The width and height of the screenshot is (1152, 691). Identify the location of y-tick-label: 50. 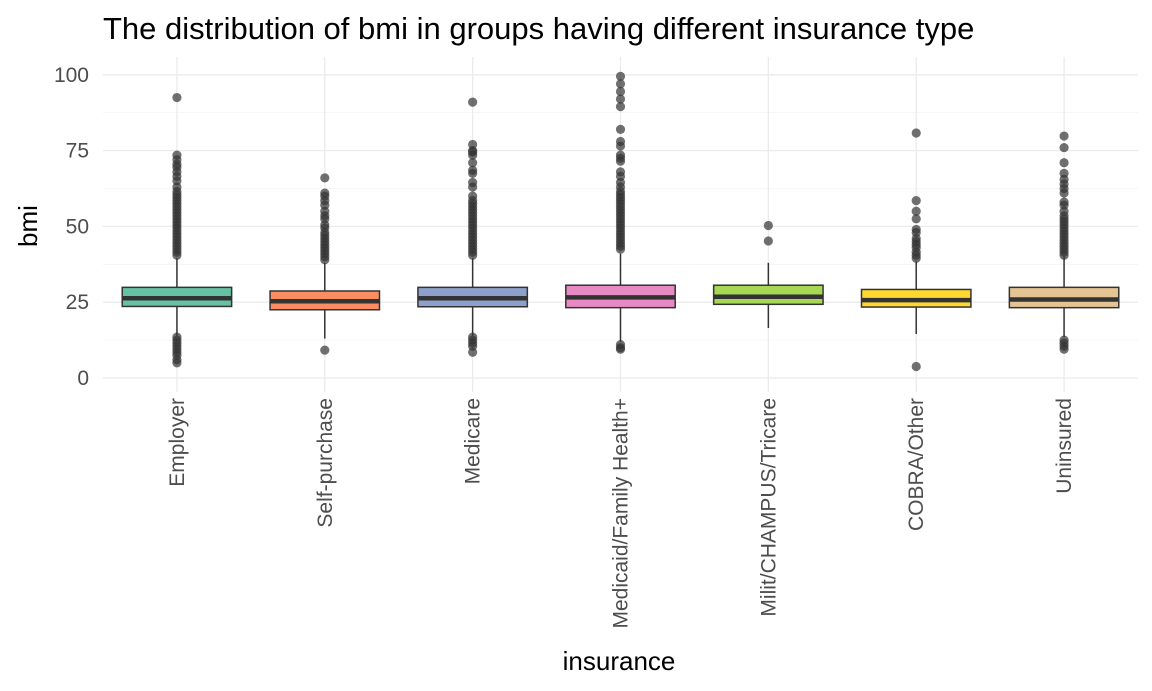
(77, 226).